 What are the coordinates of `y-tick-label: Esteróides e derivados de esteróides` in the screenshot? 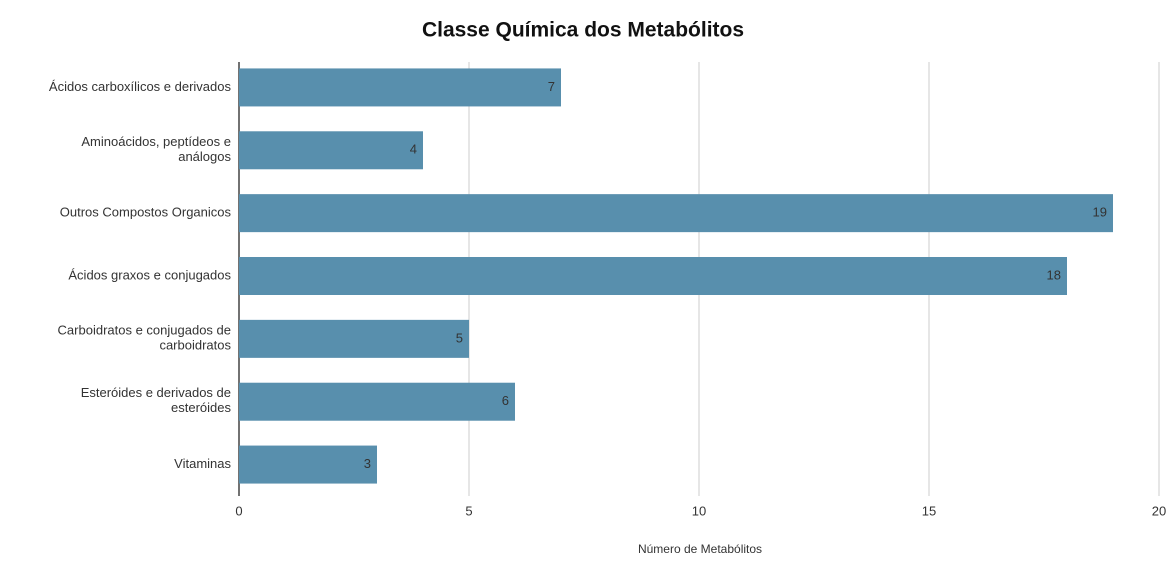 It's located at (156, 401).